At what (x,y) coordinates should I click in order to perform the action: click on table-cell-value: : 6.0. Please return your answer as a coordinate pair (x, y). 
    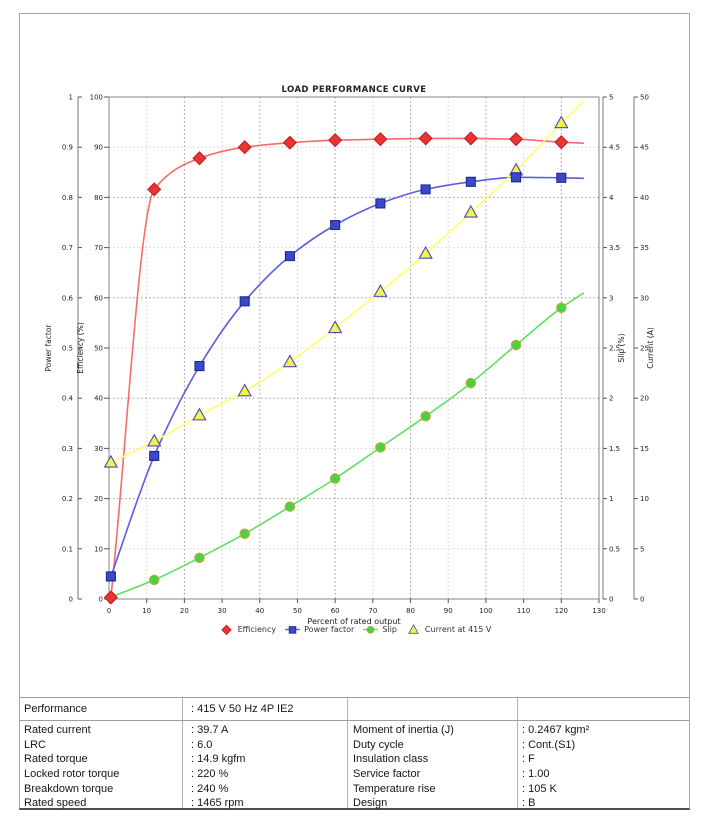
    Looking at the image, I should click on (202, 744).